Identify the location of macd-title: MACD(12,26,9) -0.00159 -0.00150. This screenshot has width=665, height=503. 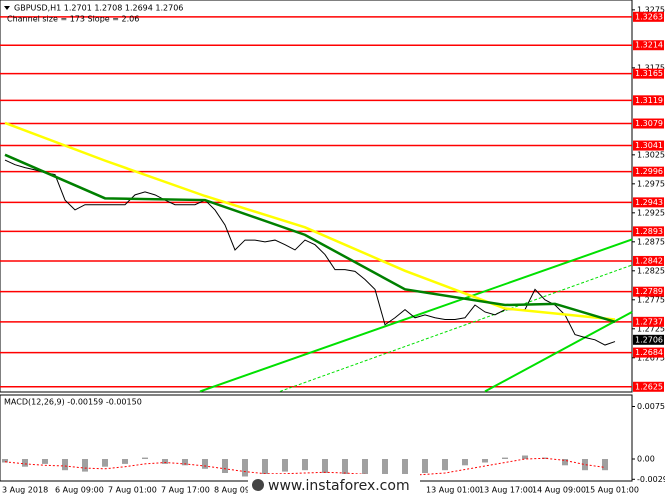
(73, 402).